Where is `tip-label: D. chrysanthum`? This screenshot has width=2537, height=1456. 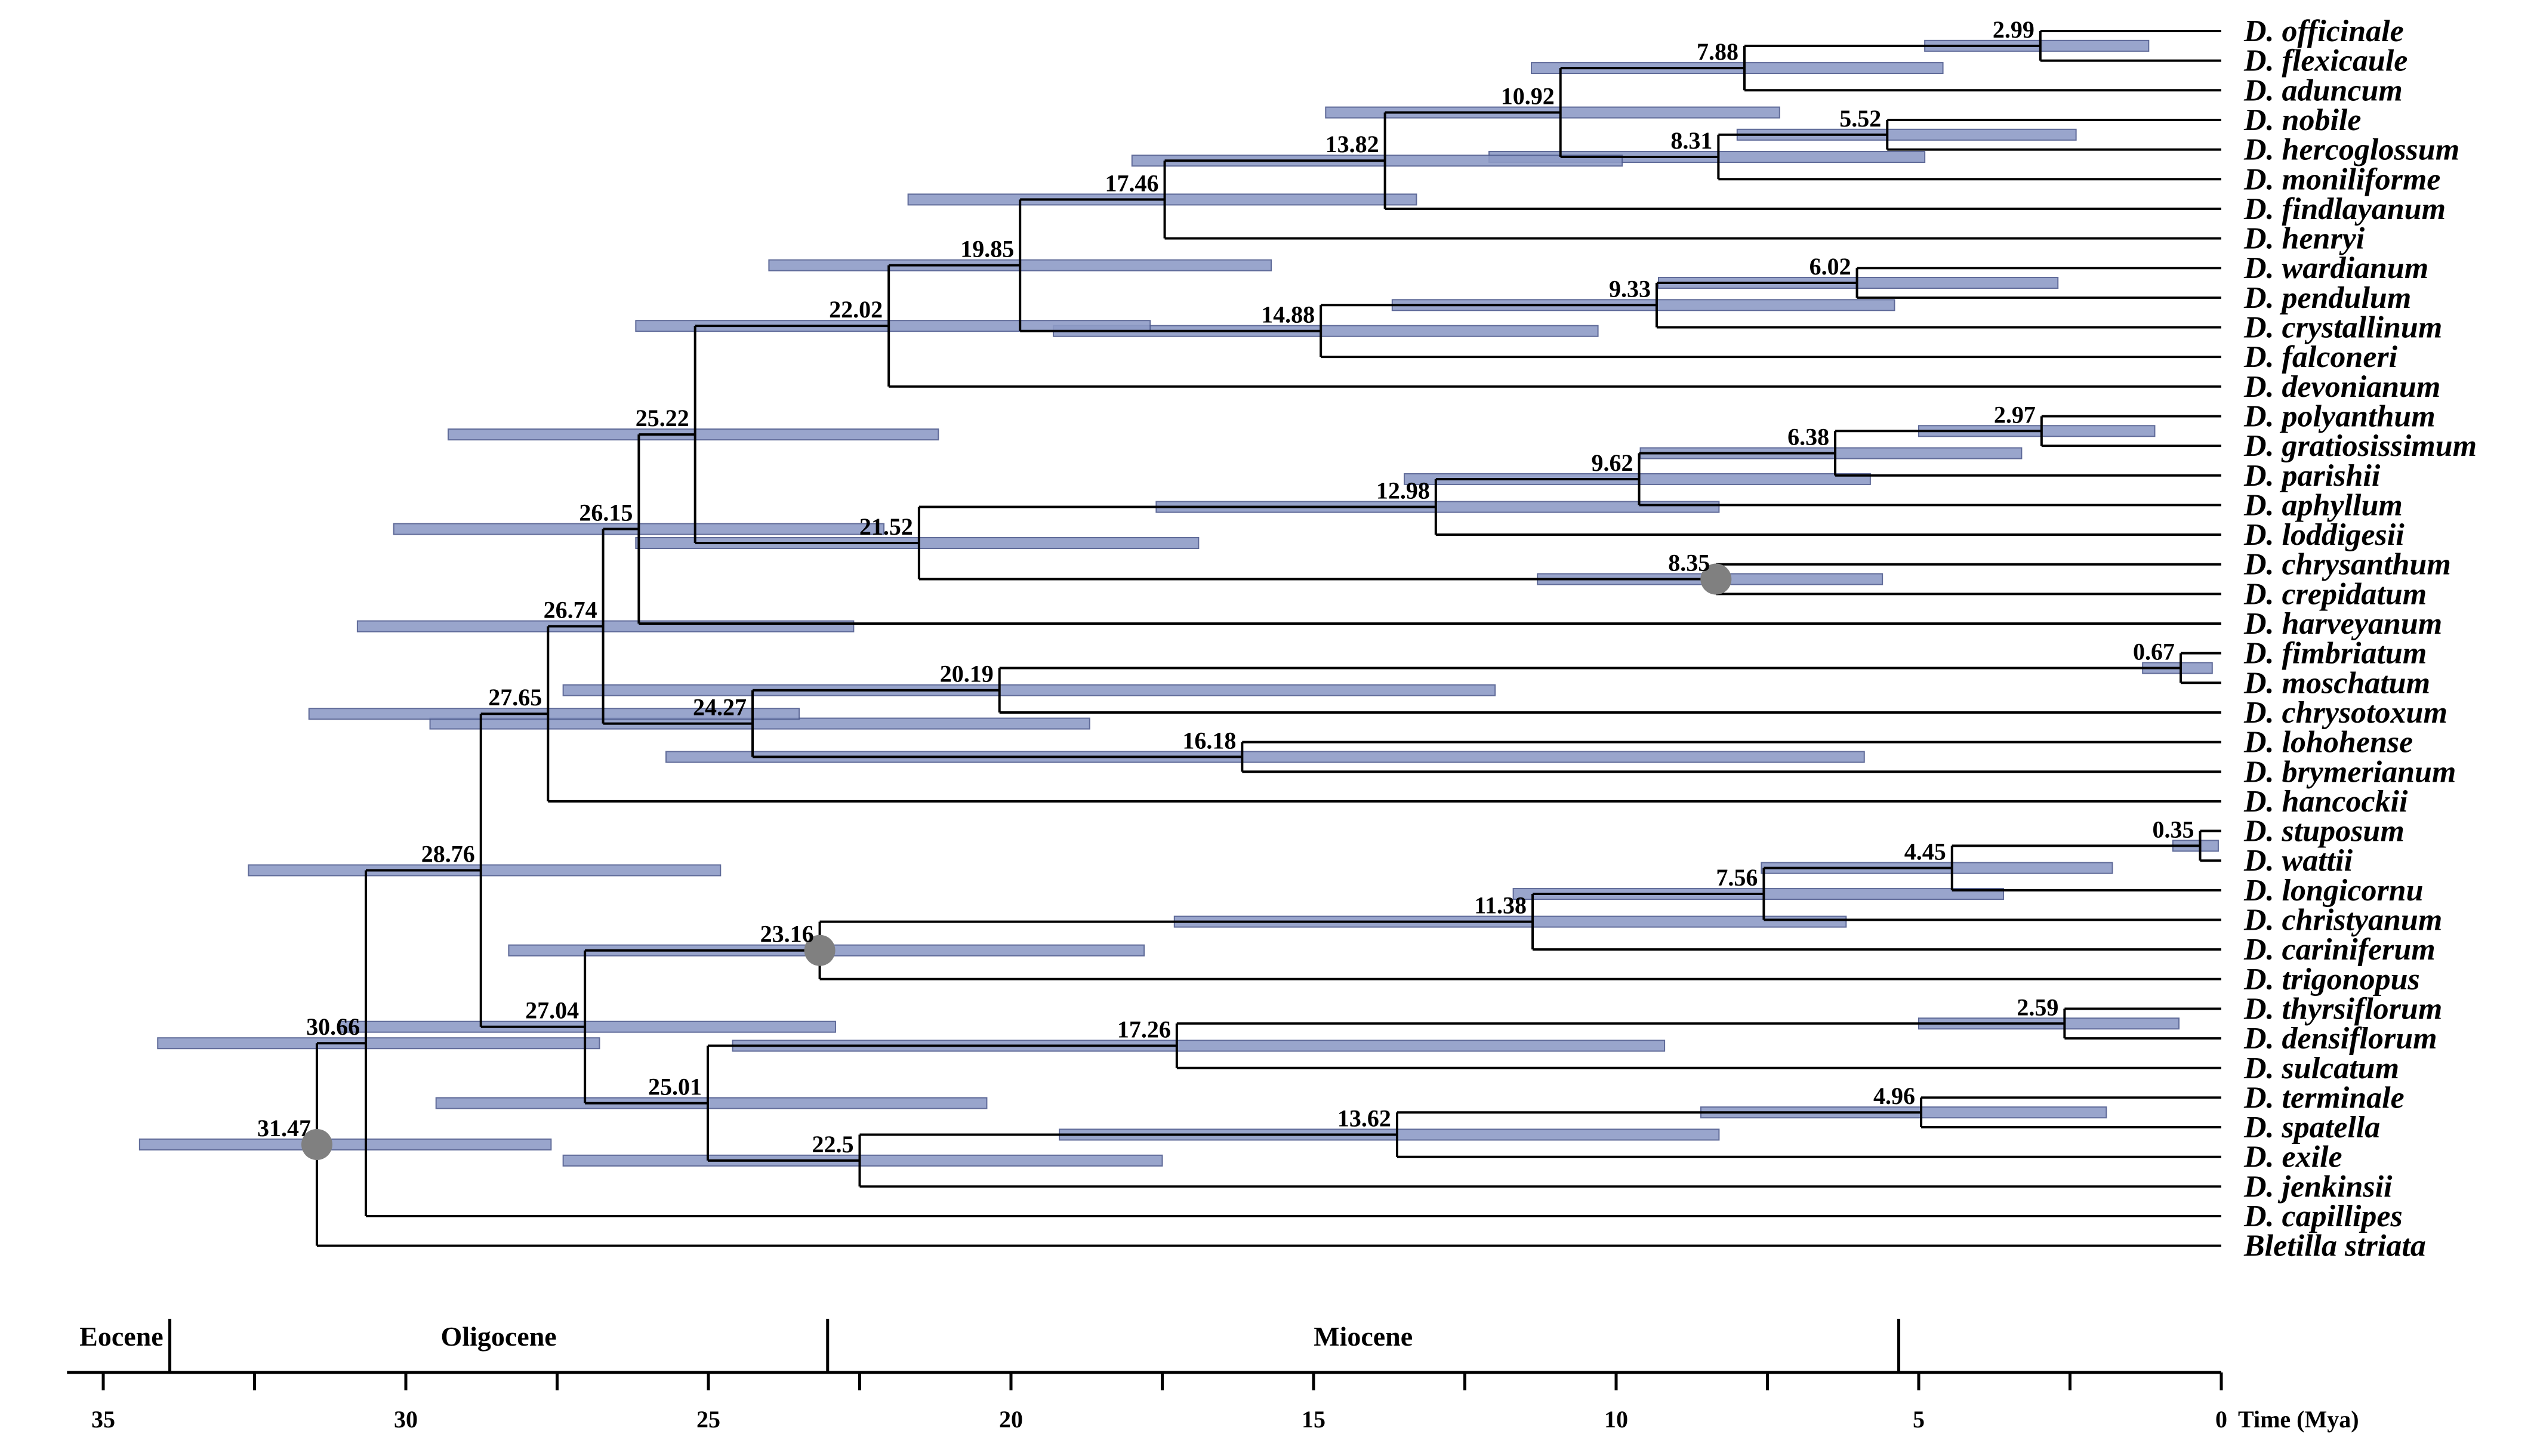
tip-label: D. chrysanthum is located at coordinates (2347, 565).